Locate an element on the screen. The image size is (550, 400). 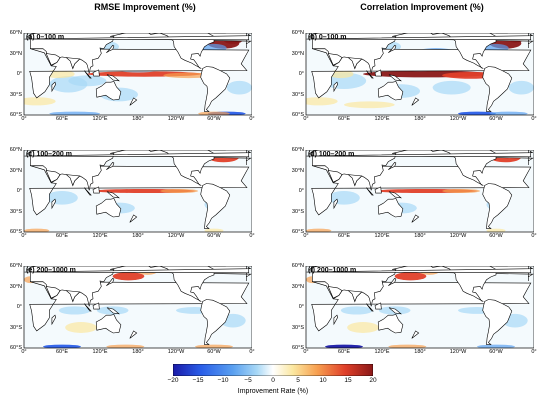
colorbar-tick-label: −15 is located at coordinates (198, 380).